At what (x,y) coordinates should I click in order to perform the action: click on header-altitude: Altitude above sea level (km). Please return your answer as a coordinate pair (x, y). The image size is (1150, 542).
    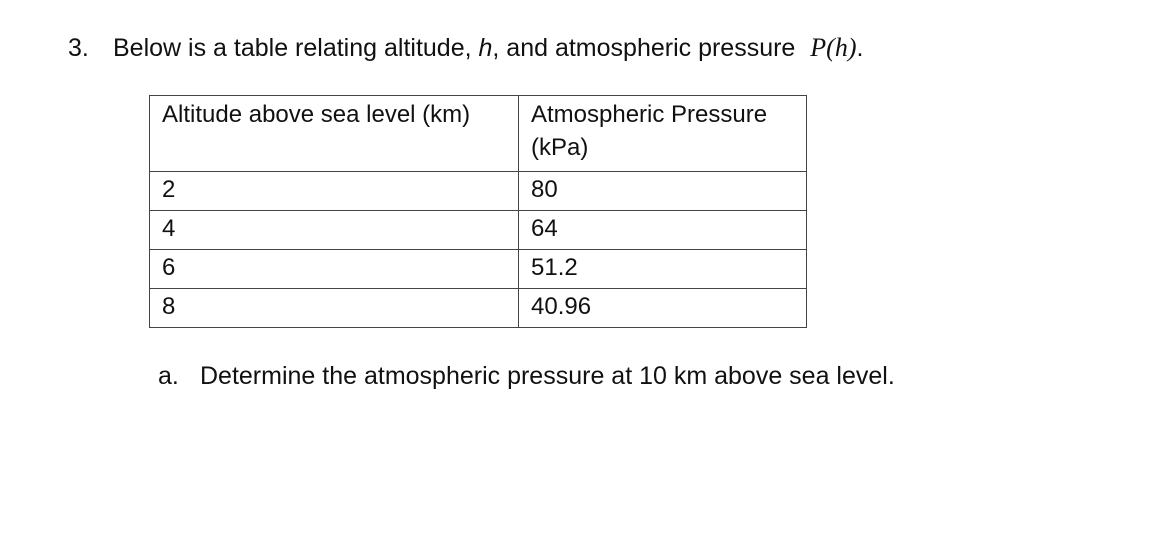
    Looking at the image, I should click on (334, 133).